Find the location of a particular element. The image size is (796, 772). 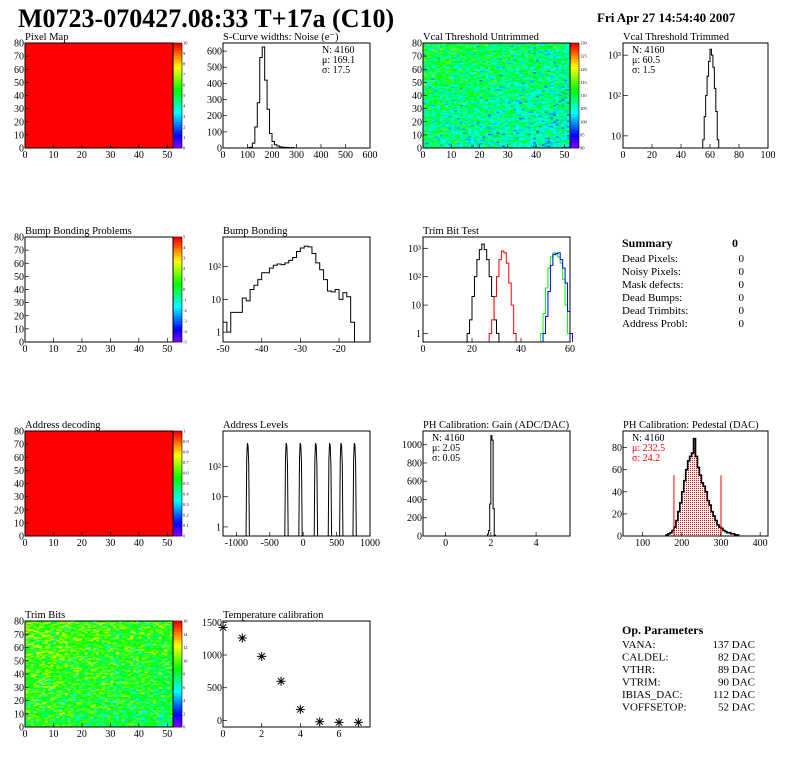

x-tick-label: 0 is located at coordinates (423, 155).